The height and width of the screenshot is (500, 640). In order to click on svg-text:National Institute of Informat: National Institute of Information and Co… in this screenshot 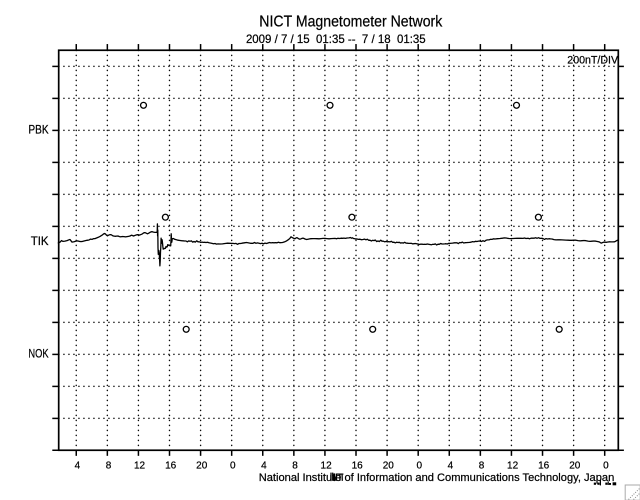, I will do `click(437, 478)`.